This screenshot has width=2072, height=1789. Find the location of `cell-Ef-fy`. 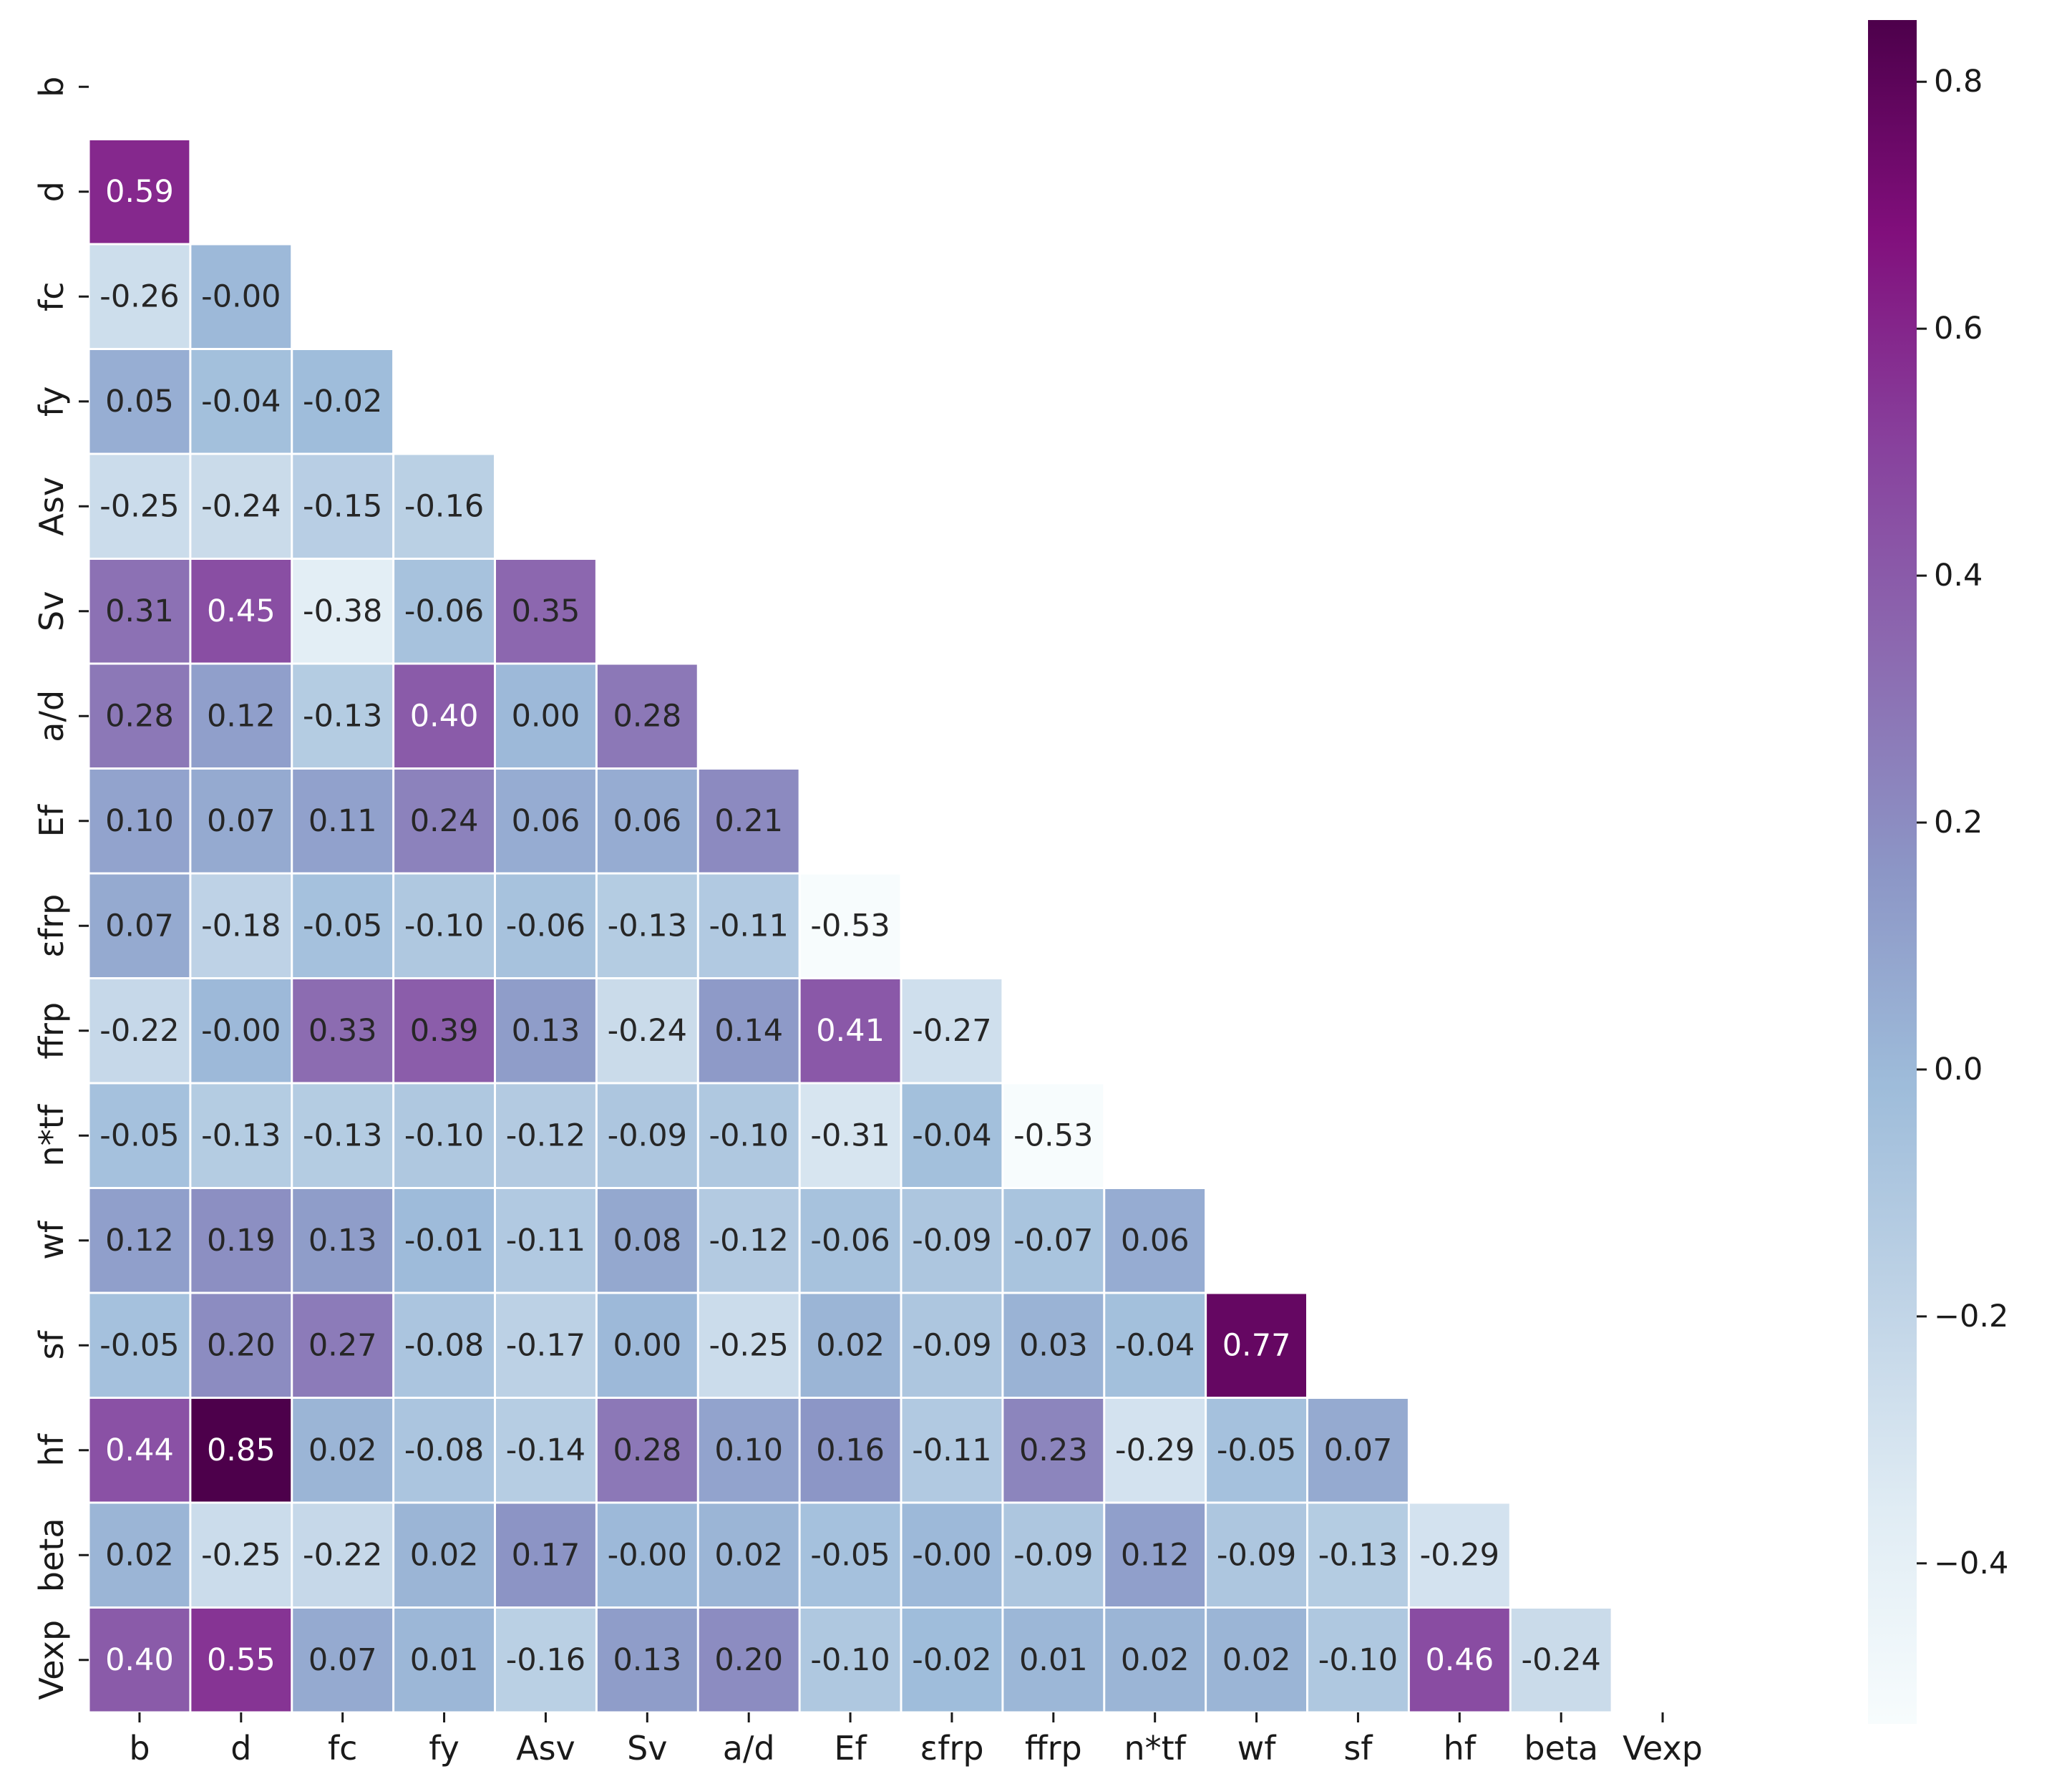

cell-Ef-fy is located at coordinates (444, 821).